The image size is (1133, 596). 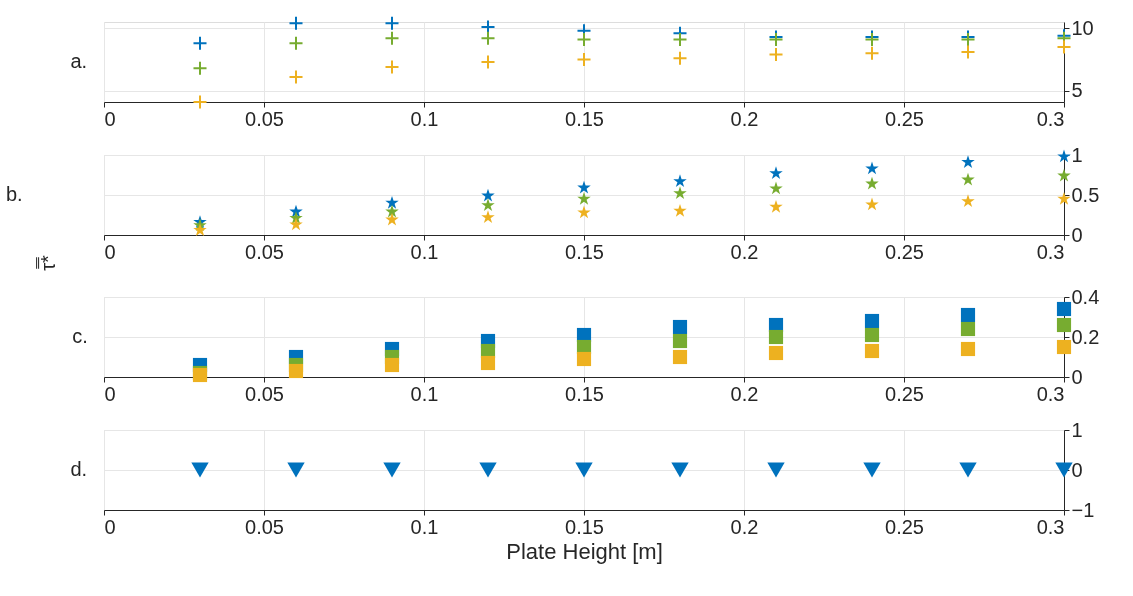 What do you see at coordinates (1082, 27) in the screenshot?
I see `y-tick-label: 10` at bounding box center [1082, 27].